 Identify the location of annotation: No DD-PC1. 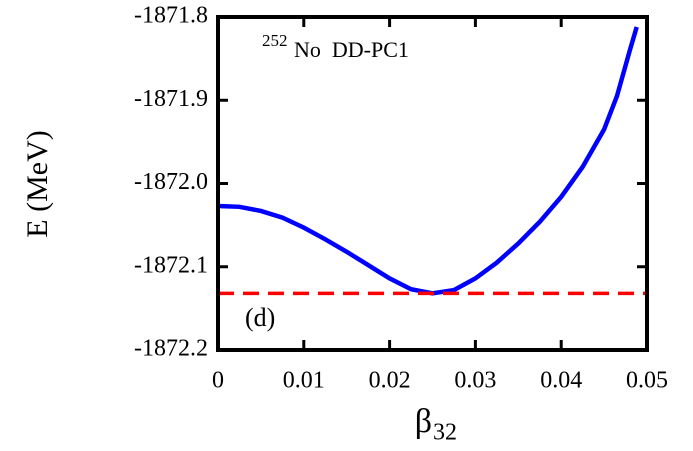
(351, 49).